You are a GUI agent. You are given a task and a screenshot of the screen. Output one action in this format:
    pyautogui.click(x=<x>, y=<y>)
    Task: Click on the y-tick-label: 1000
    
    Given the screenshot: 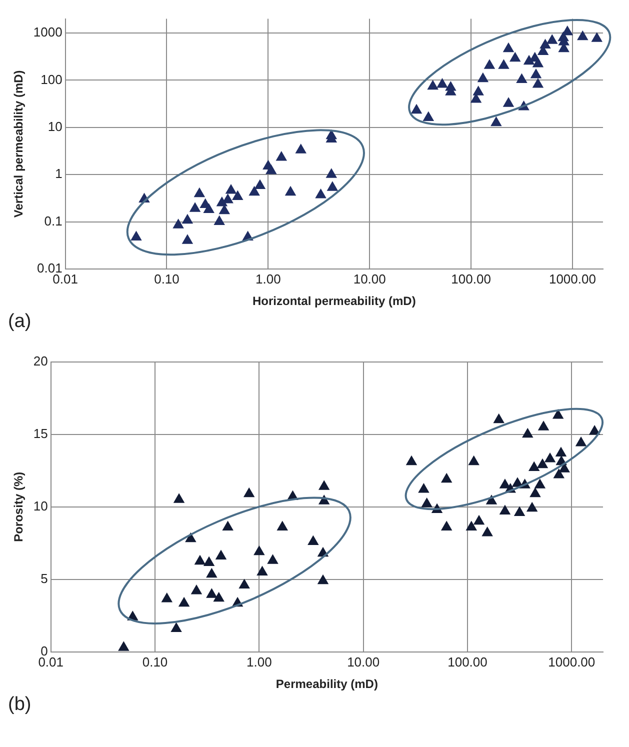 What is the action you would take?
    pyautogui.click(x=47, y=32)
    